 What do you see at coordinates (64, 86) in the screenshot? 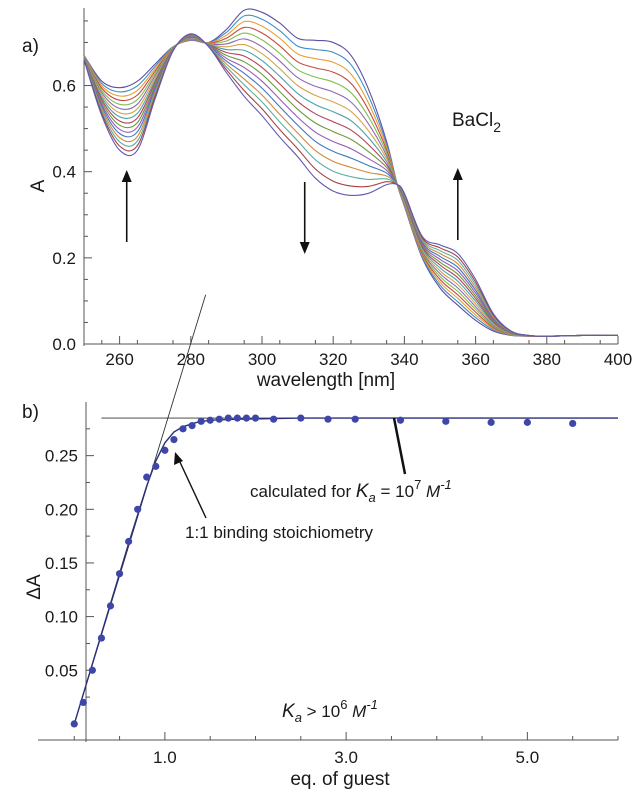
I see `panel-a-y-tick-label: 0.6` at bounding box center [64, 86].